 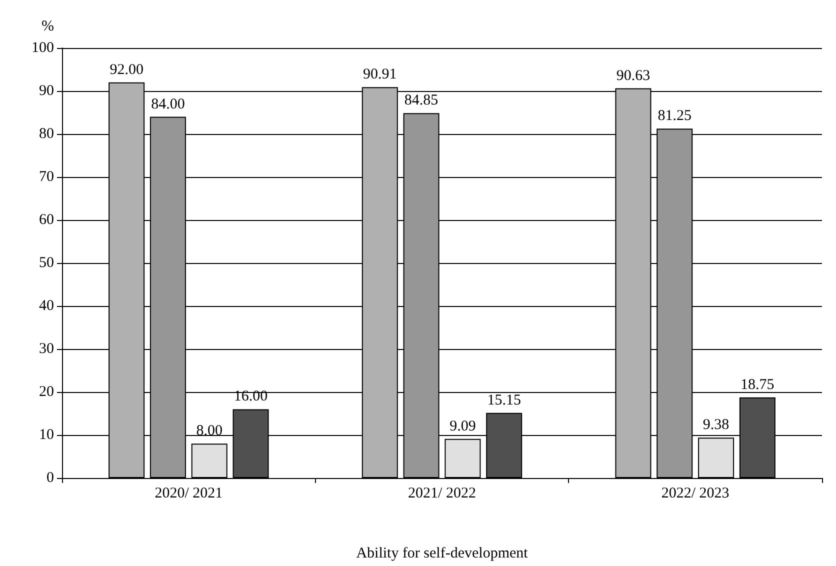 What do you see at coordinates (127, 70) in the screenshot?
I see `data-label: 92.00` at bounding box center [127, 70].